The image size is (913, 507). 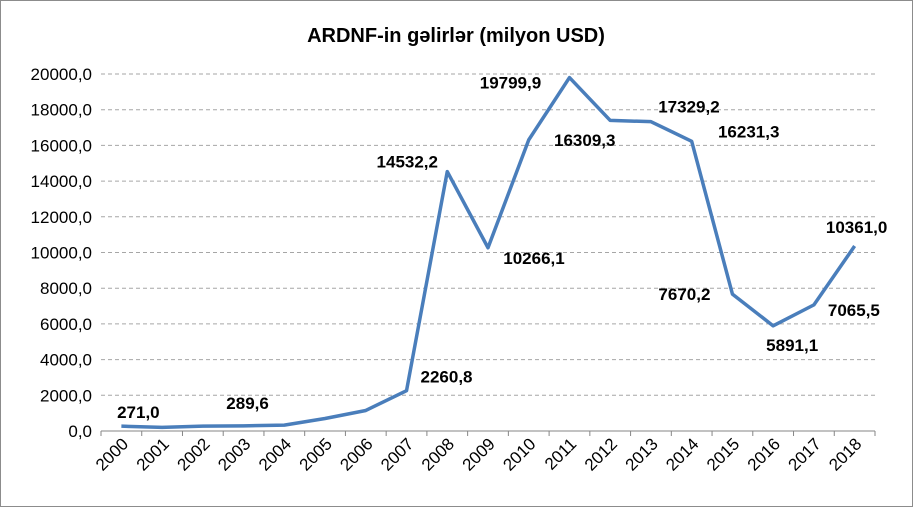 What do you see at coordinates (601, 454) in the screenshot?
I see `x-tick-label: 2012` at bounding box center [601, 454].